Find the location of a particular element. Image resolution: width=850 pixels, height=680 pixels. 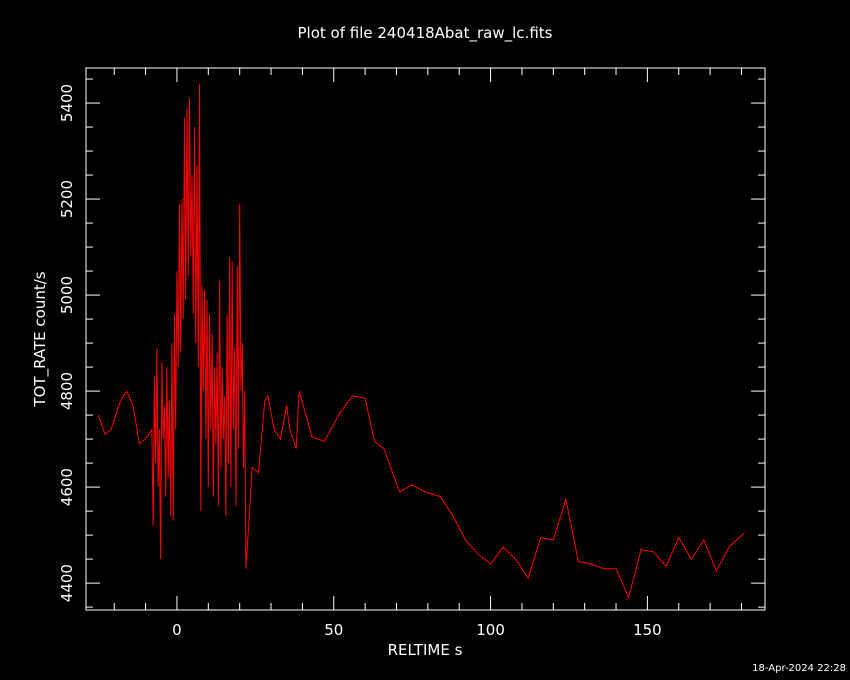

timestamp: 18-Apr-2024 22:28 is located at coordinates (799, 668).